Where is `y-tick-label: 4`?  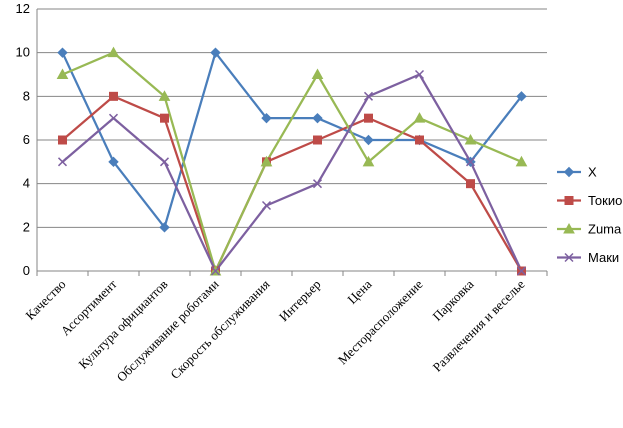 y-tick-label: 4 is located at coordinates (26, 183).